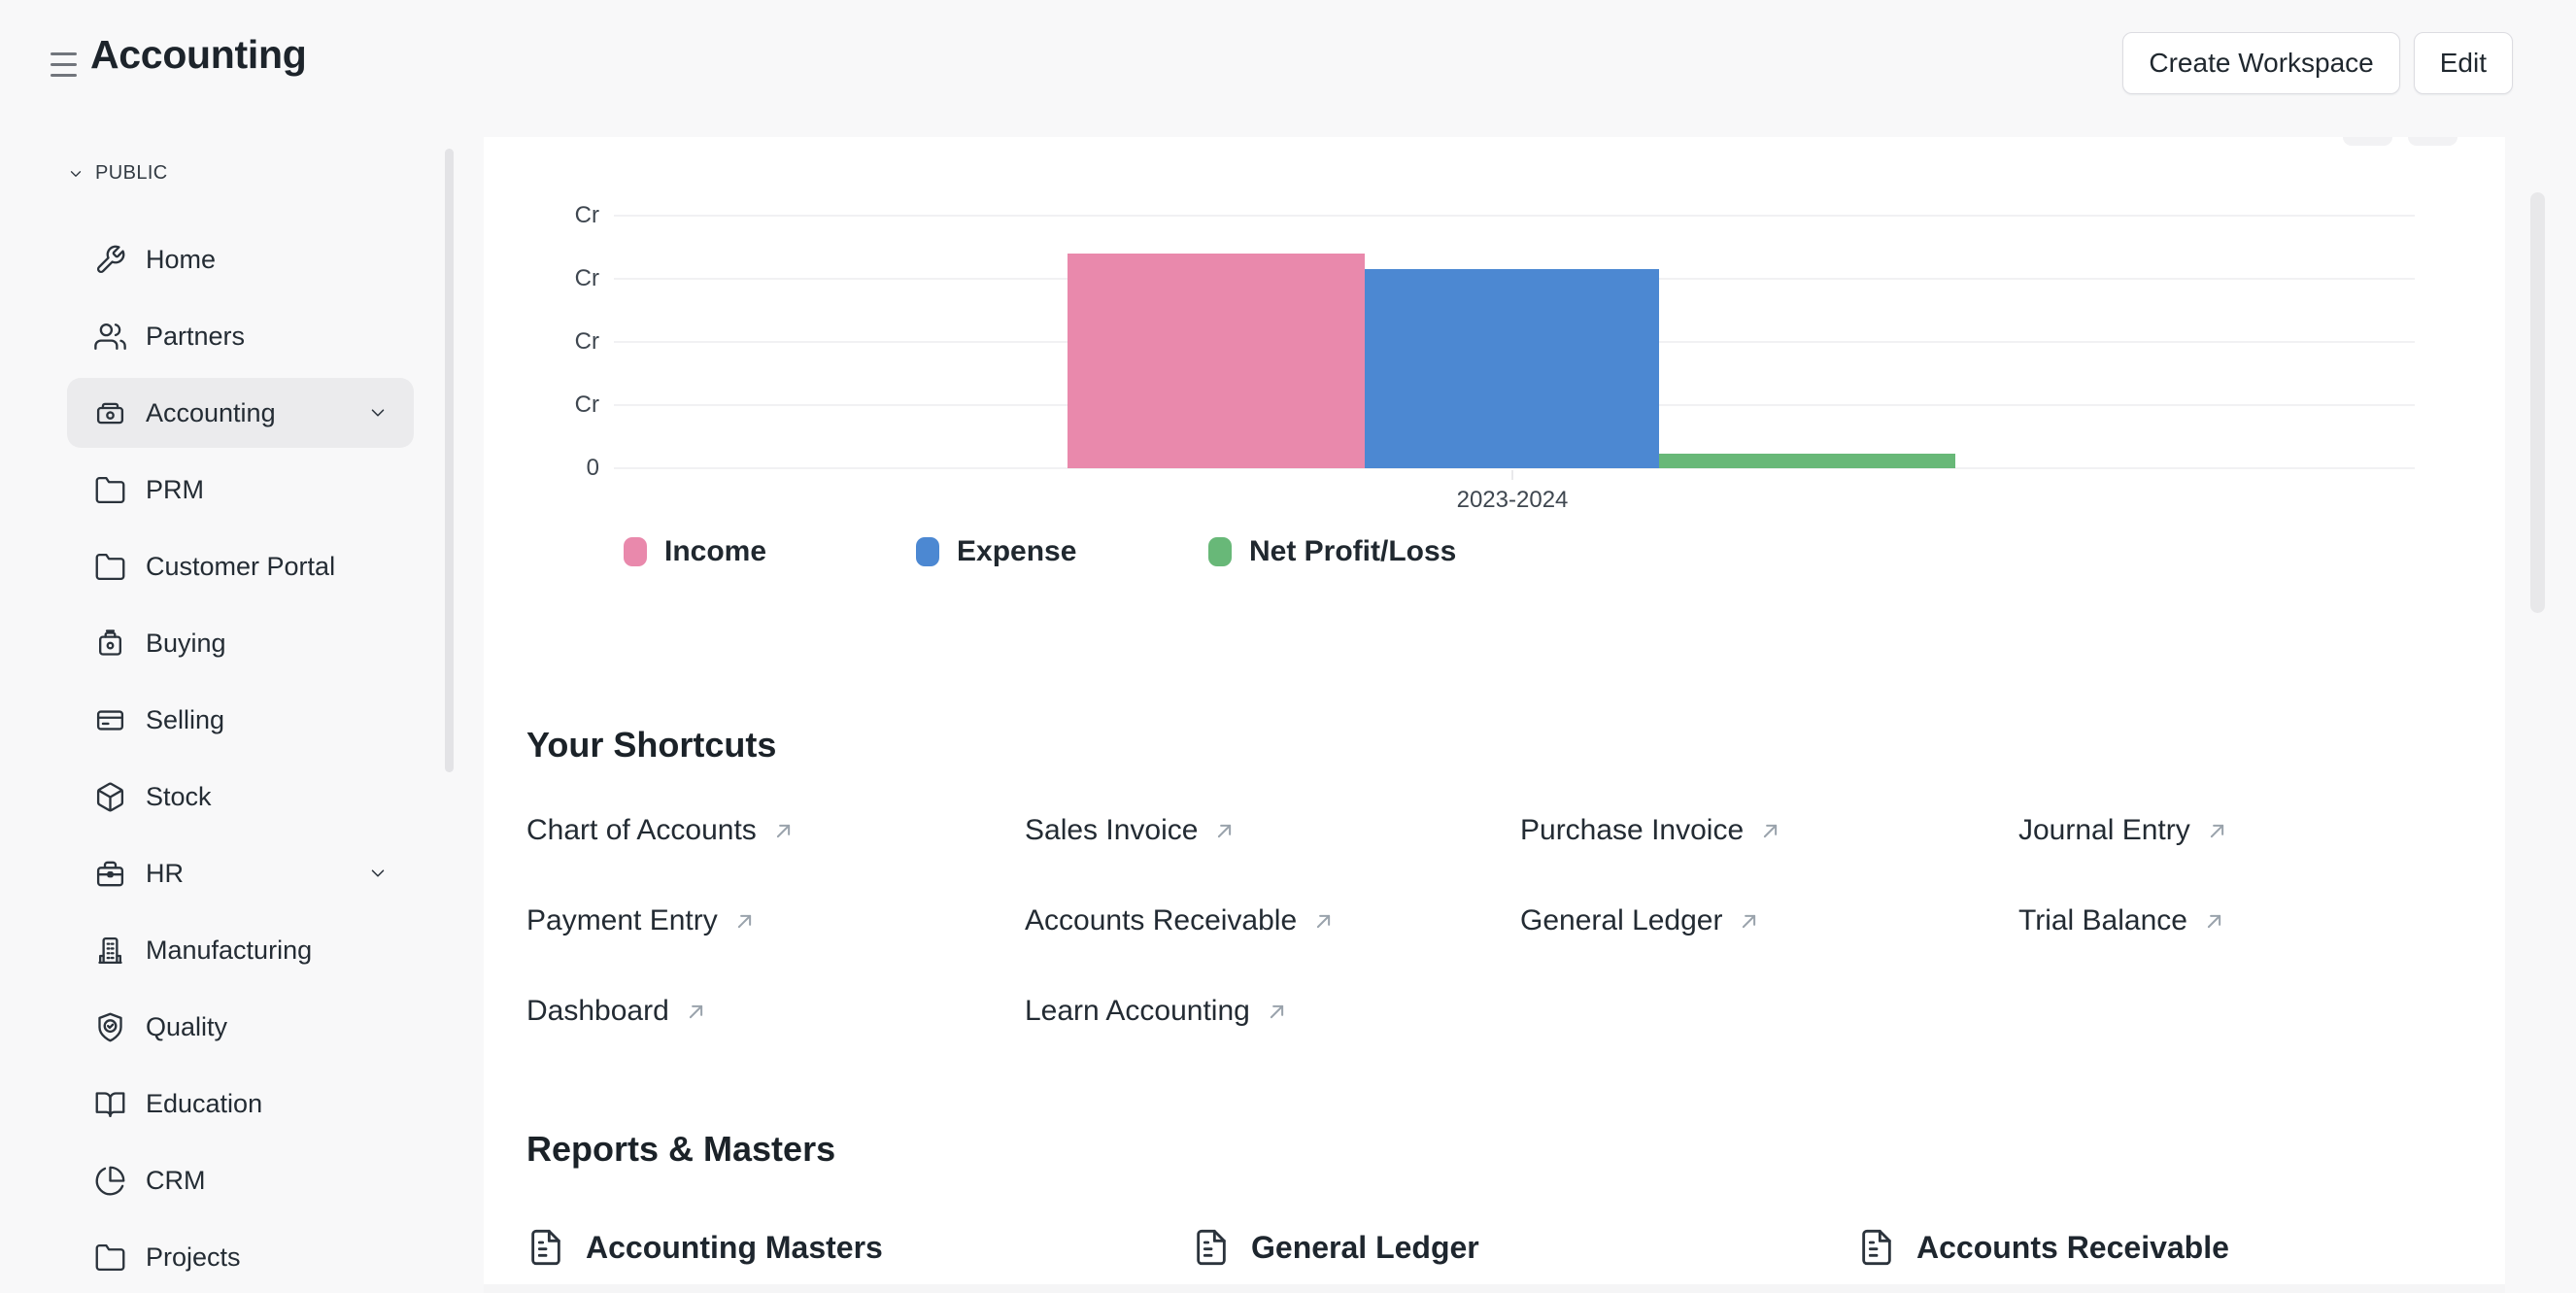 Image resolution: width=2576 pixels, height=1293 pixels. I want to click on shortcut-journal-entry: Journal Entry, so click(2124, 830).